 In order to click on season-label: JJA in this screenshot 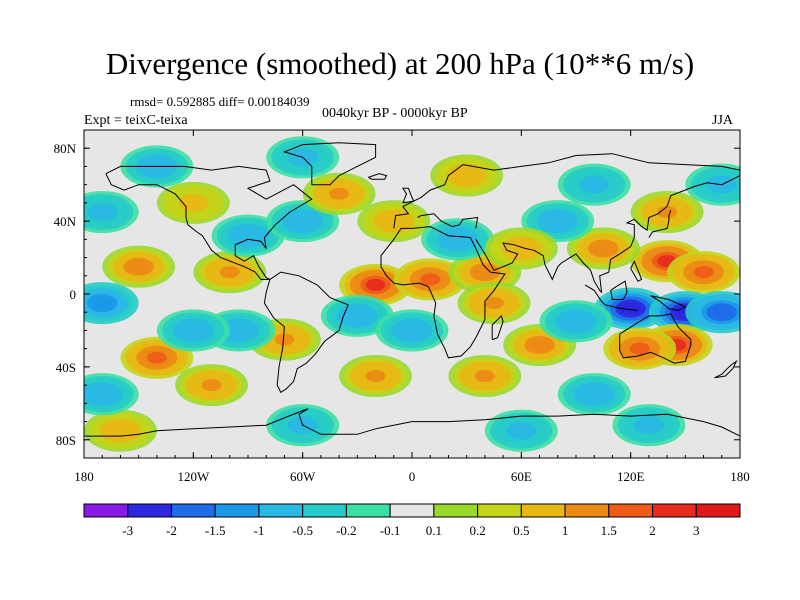, I will do `click(723, 120)`.